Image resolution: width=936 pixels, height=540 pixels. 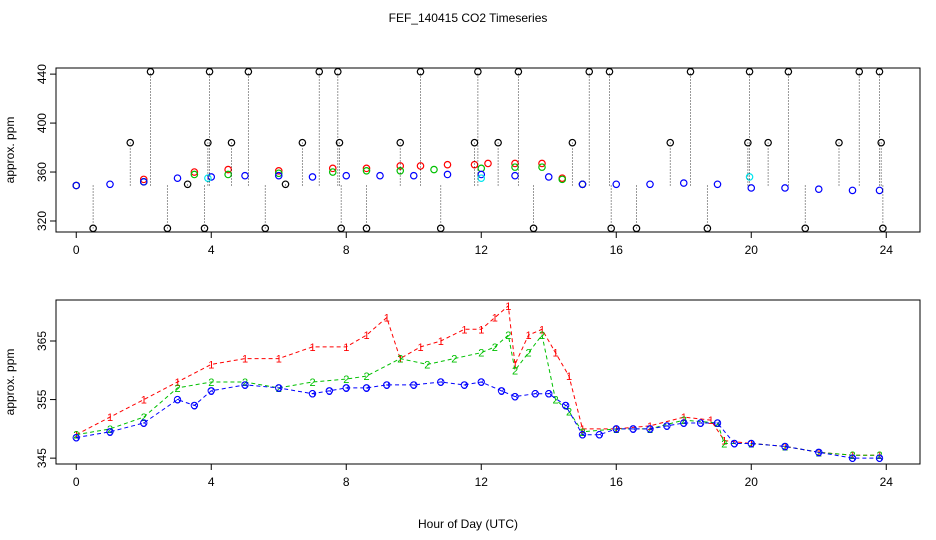 I want to click on bottom-y-tick-label: 355, so click(x=42, y=399).